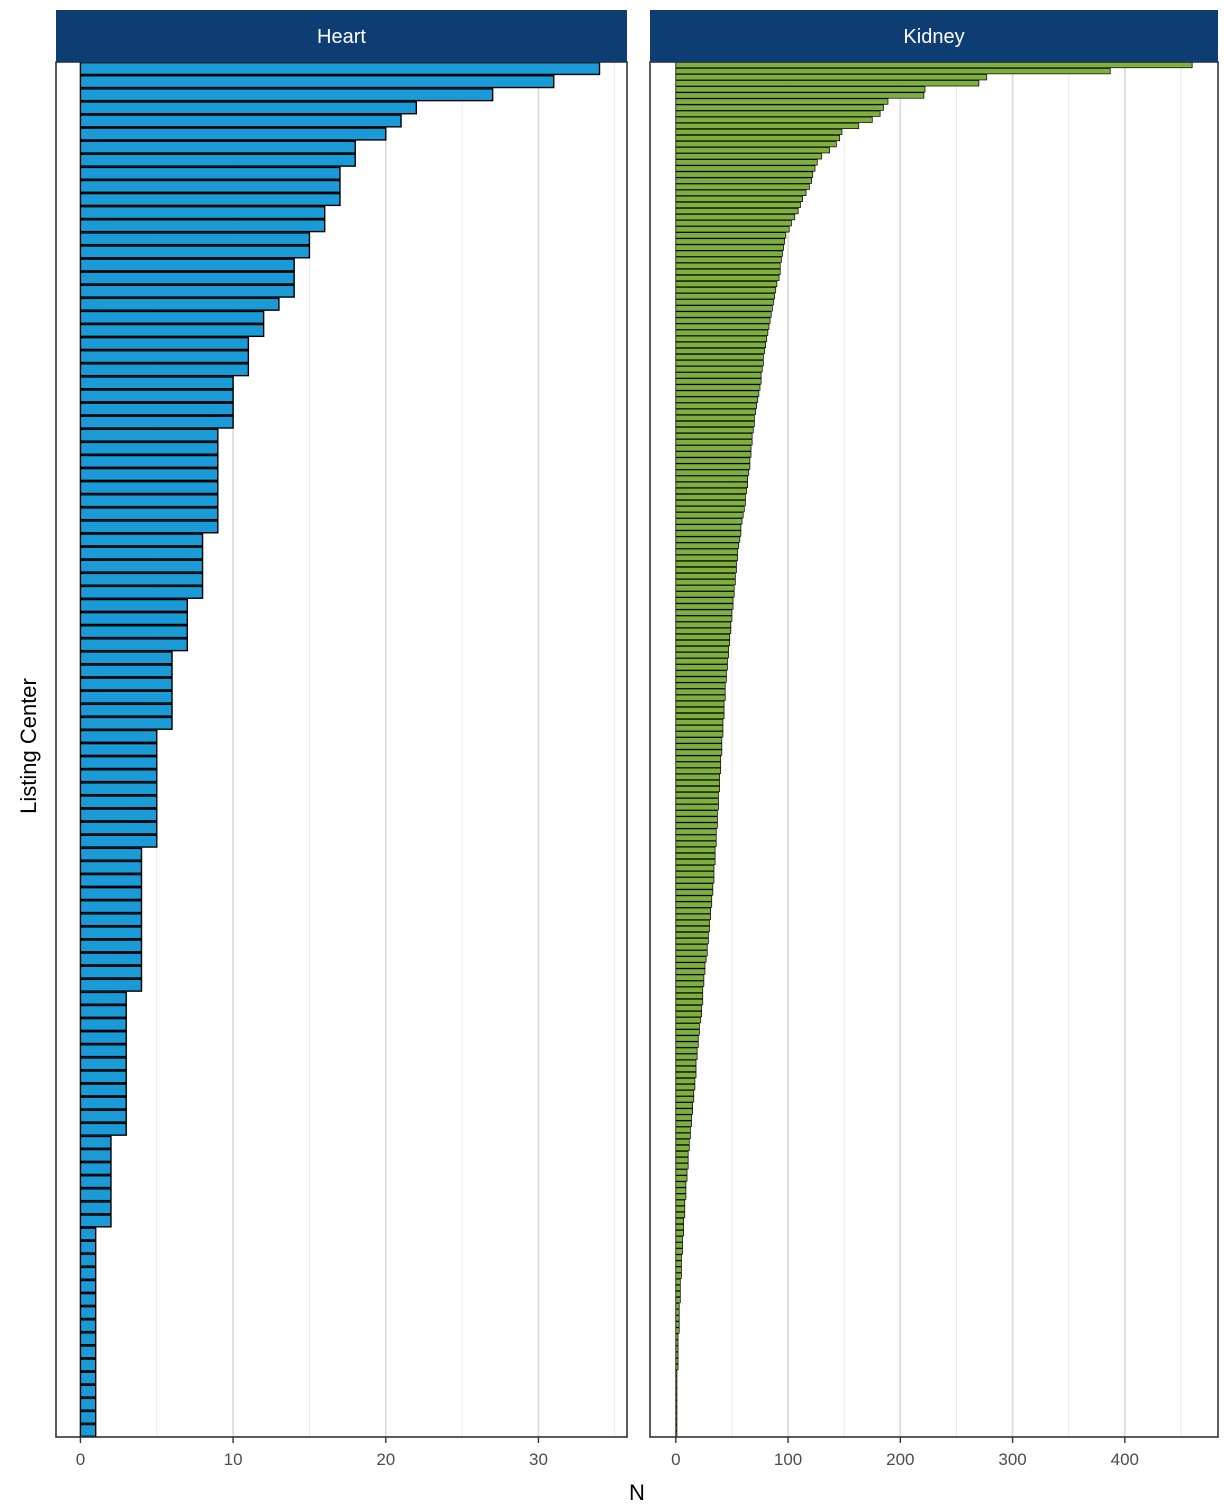 The image size is (1224, 1512). What do you see at coordinates (341, 36) in the screenshot?
I see `heart-strip` at bounding box center [341, 36].